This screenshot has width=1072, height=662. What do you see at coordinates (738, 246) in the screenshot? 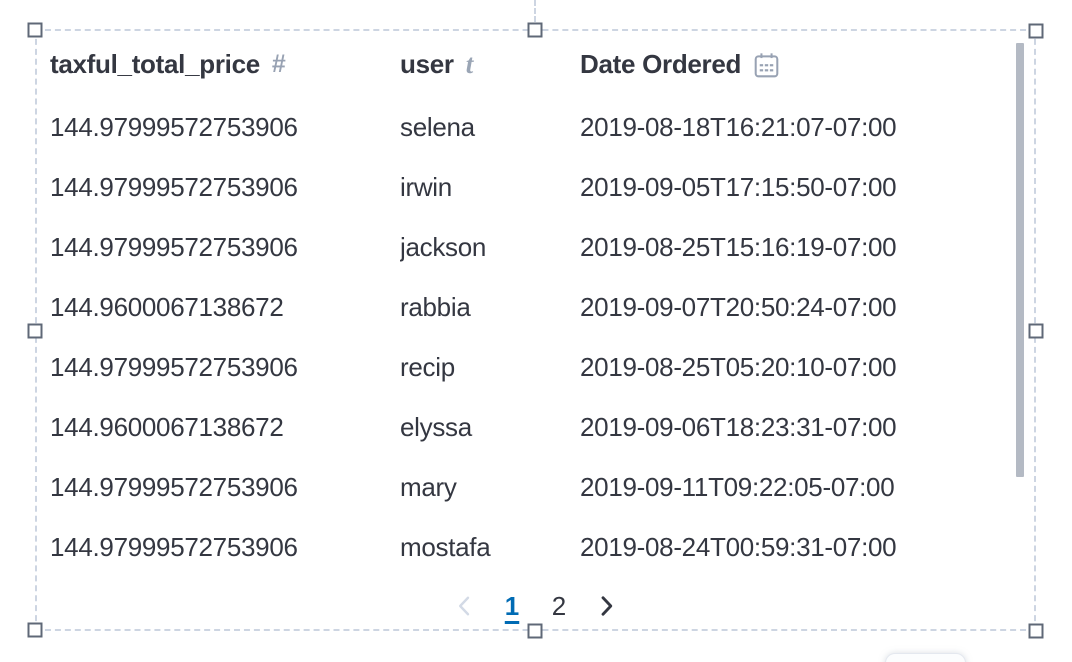
I see `table-cell: 2019-08-25T15:16:19-07:00` at bounding box center [738, 246].